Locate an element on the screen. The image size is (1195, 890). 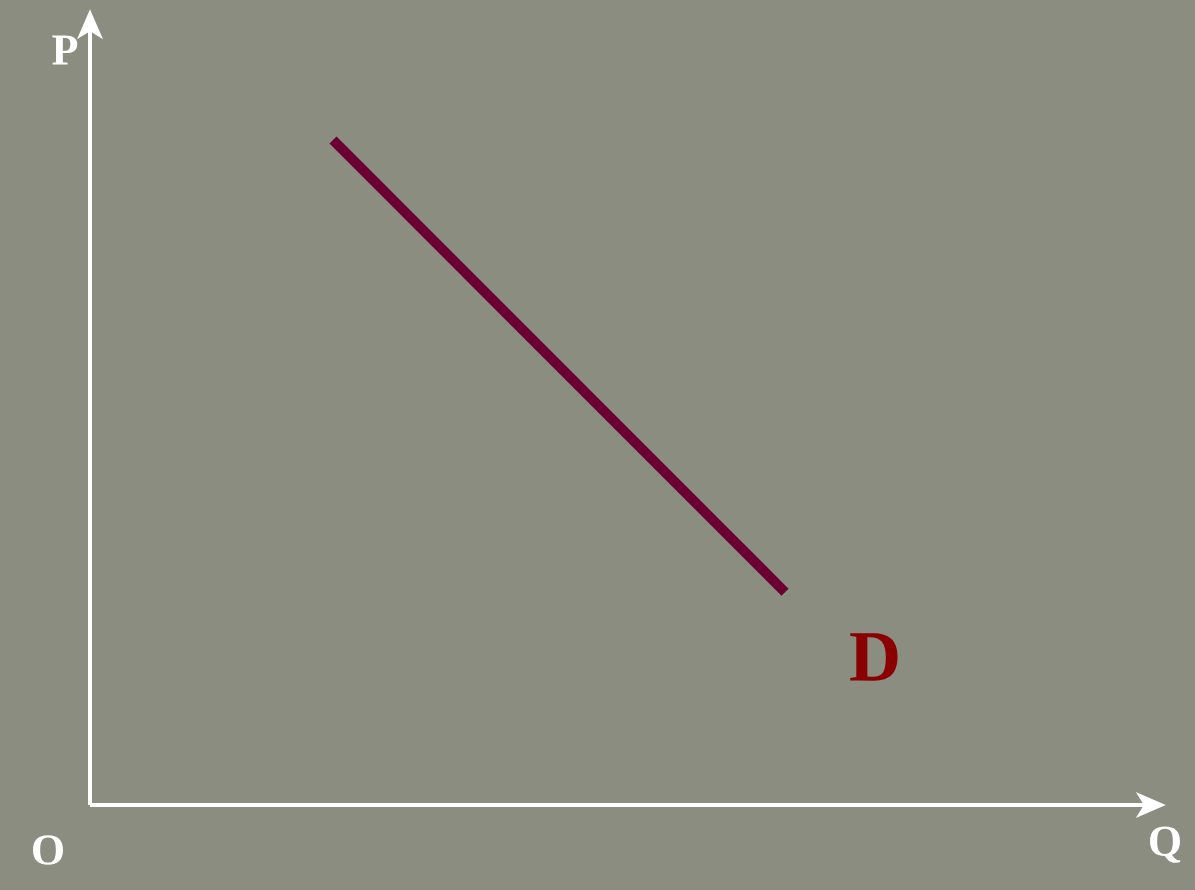
text: O is located at coordinates (48, 850).